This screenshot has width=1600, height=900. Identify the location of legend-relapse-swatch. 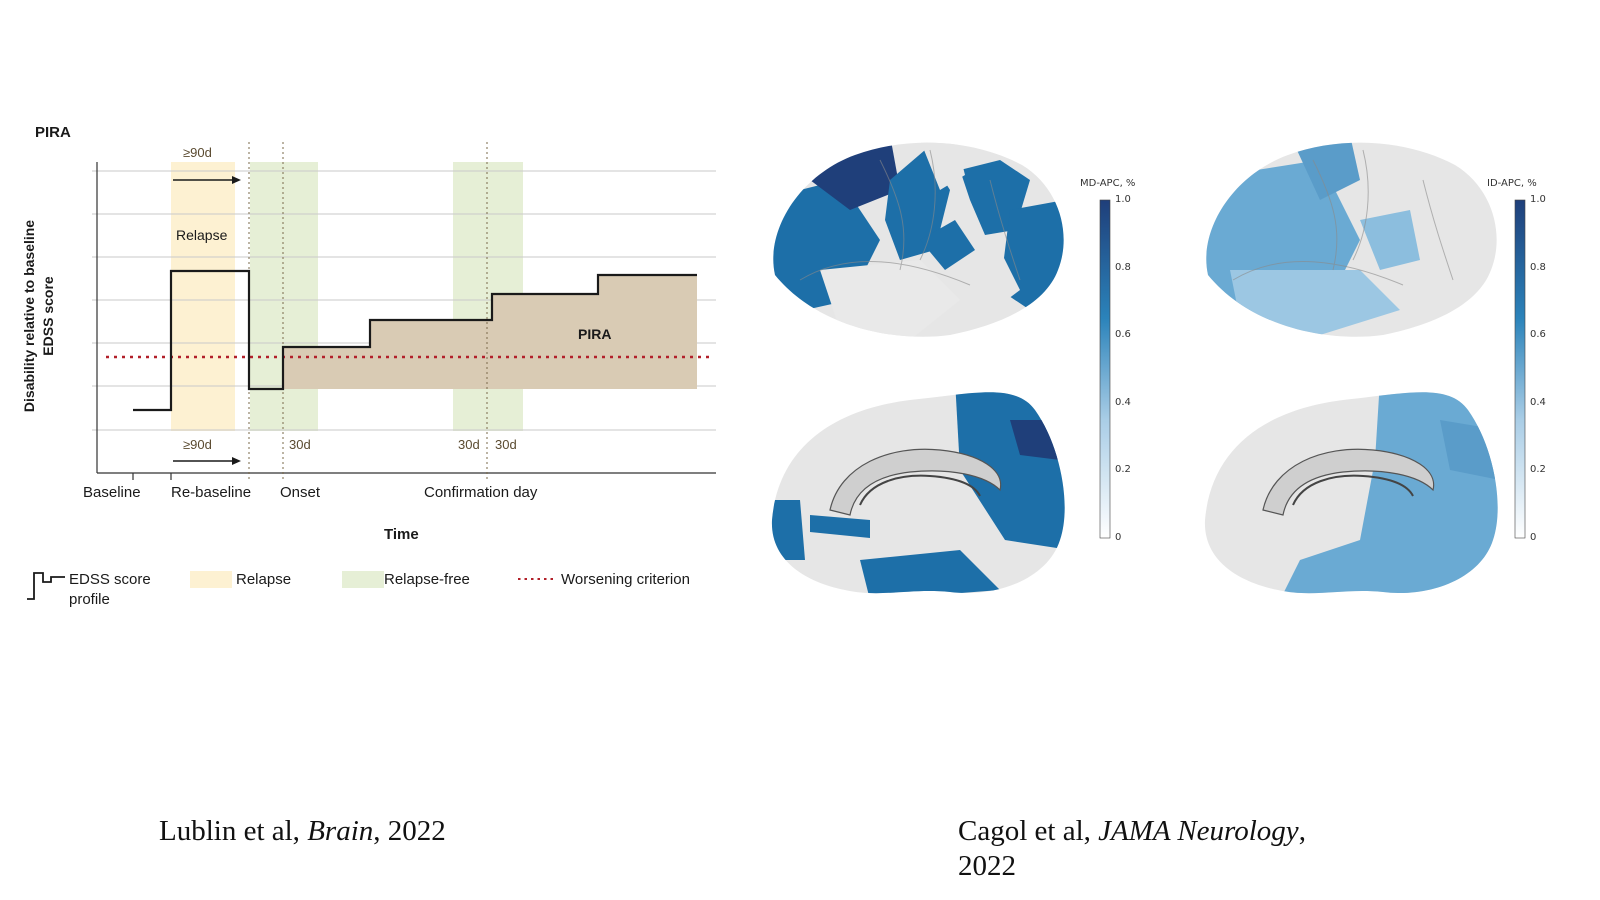
(211, 579).